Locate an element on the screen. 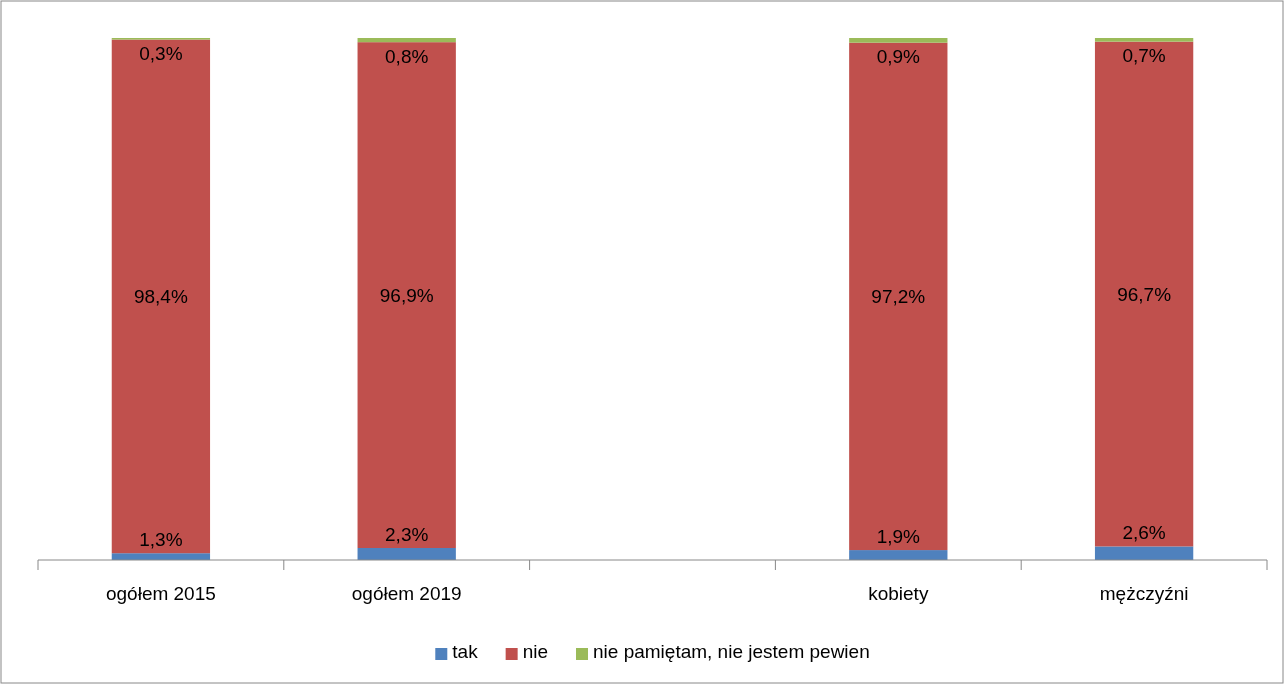 The height and width of the screenshot is (684, 1284). x-tick-label: ogółem 2015 is located at coordinates (160, 593).